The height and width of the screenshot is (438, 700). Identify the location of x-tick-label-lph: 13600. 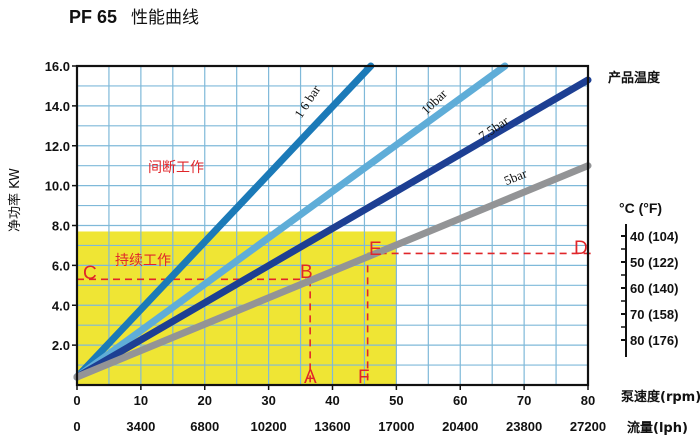
(332, 426).